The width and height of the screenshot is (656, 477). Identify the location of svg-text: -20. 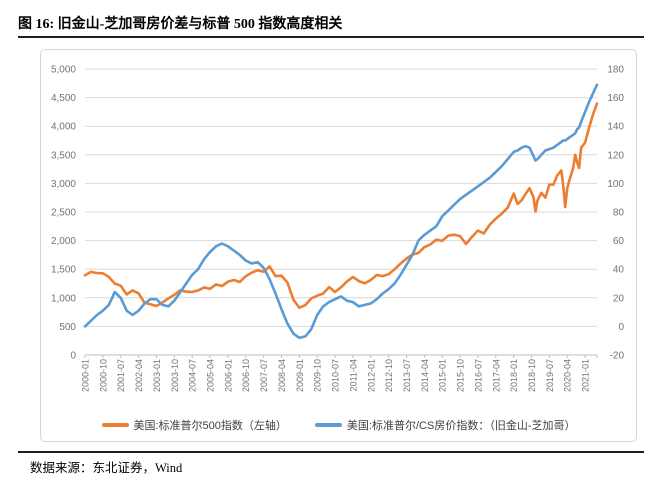
(617, 356).